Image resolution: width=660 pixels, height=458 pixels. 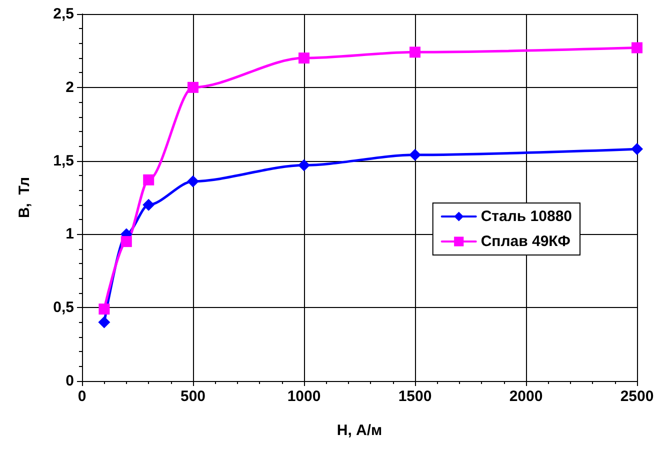 I want to click on legend-label: Сталь 10880, so click(x=526, y=216).